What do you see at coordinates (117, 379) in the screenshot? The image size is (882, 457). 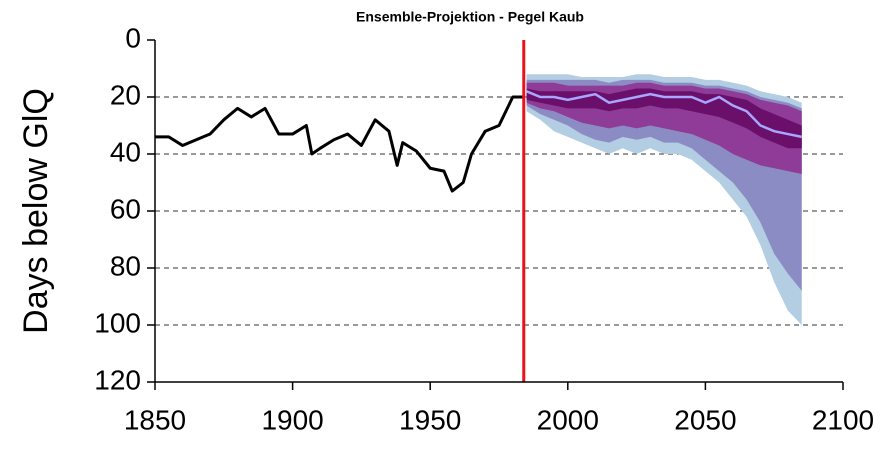 I see `y-tick-label: 120` at bounding box center [117, 379].